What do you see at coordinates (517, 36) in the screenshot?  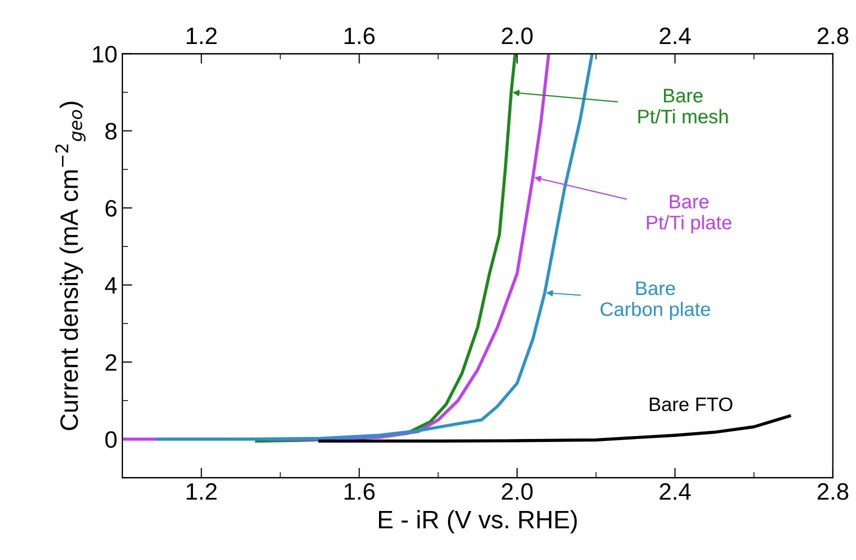 I see `x2-tick-label: 2.0` at bounding box center [517, 36].